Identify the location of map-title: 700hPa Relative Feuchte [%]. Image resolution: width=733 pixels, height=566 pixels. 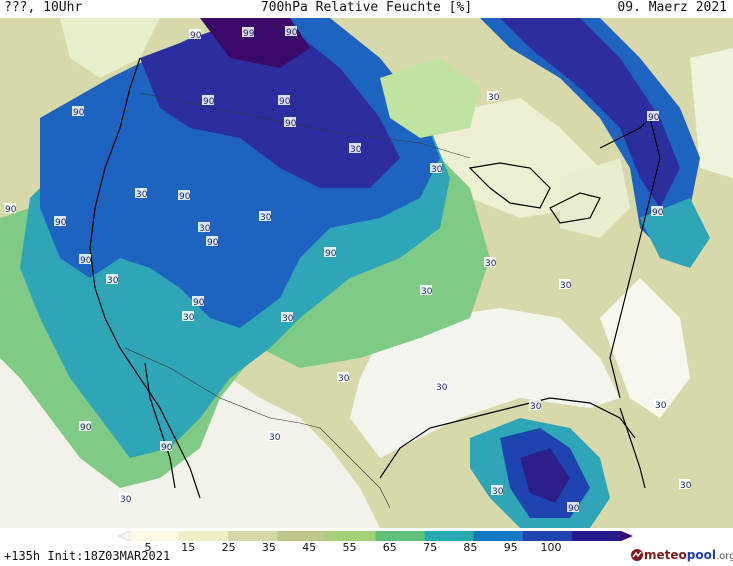
(366, 7).